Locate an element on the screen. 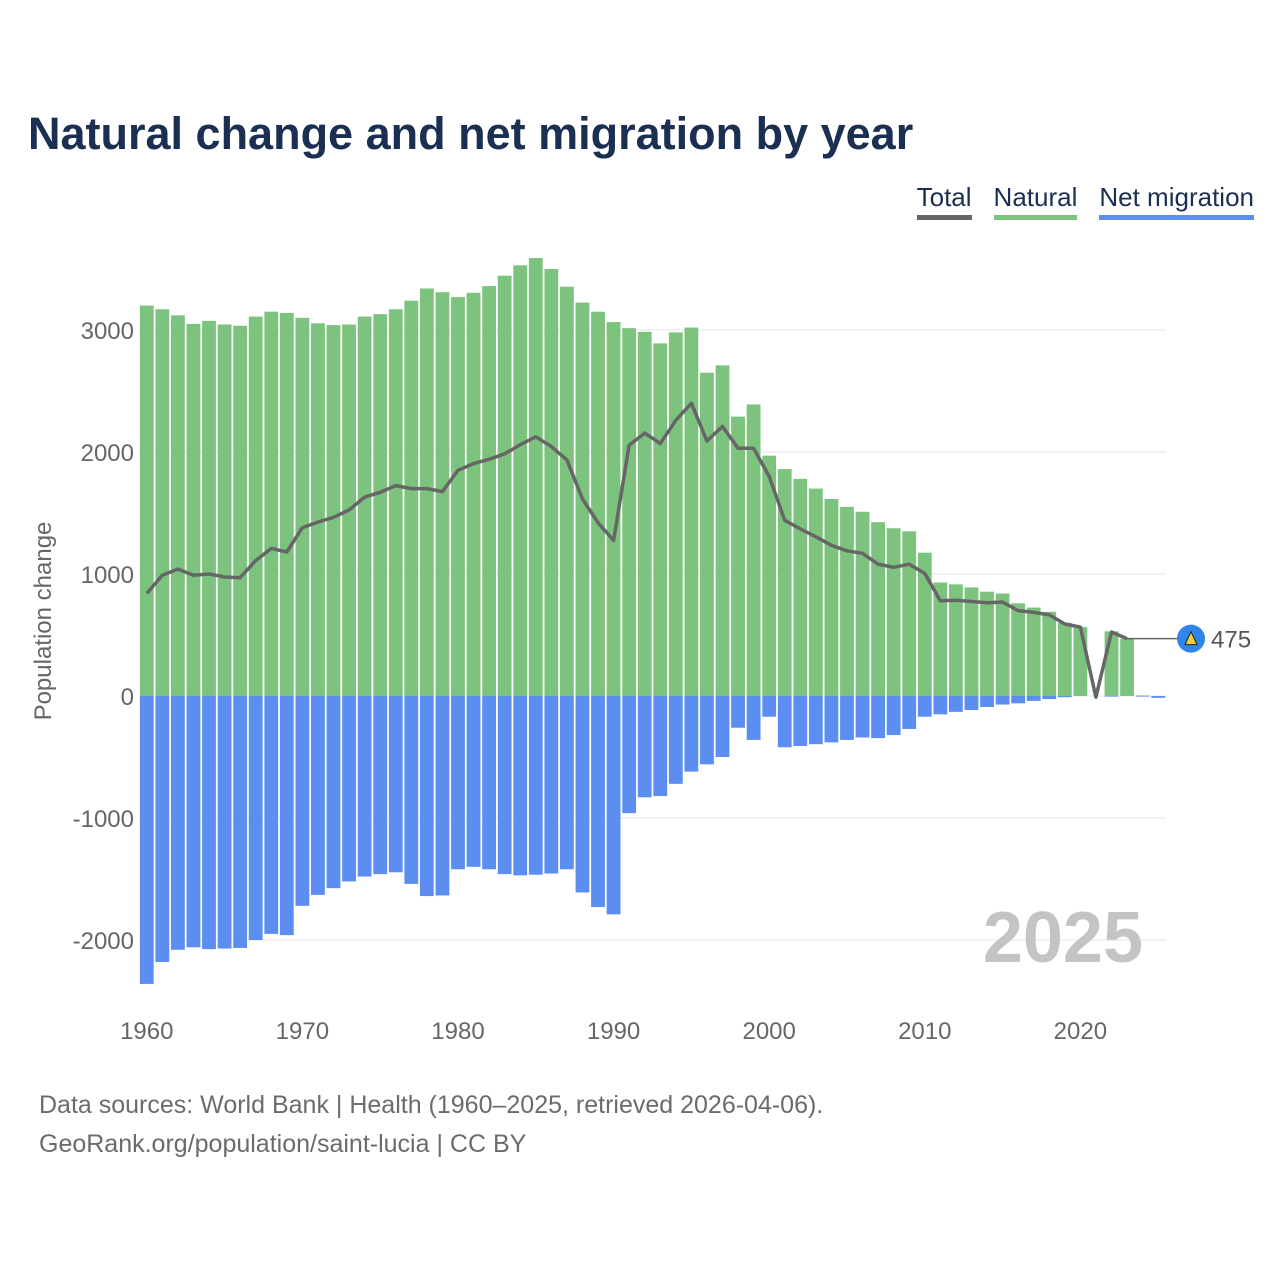 The height and width of the screenshot is (1280, 1280). legend: Total Natural Net migration is located at coordinates (1085, 201).